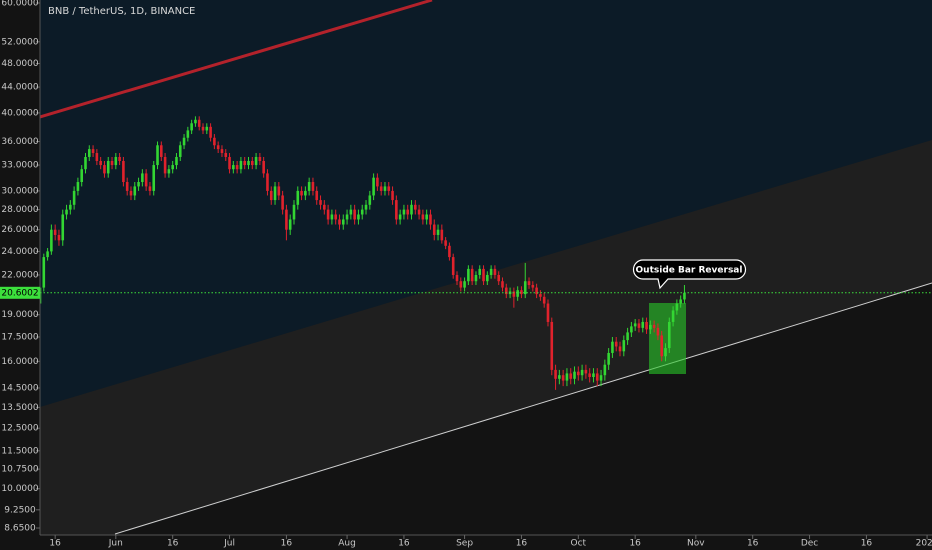  Describe the element at coordinates (19, 166) in the screenshot. I see `y-tick-label: 33.0000` at that location.